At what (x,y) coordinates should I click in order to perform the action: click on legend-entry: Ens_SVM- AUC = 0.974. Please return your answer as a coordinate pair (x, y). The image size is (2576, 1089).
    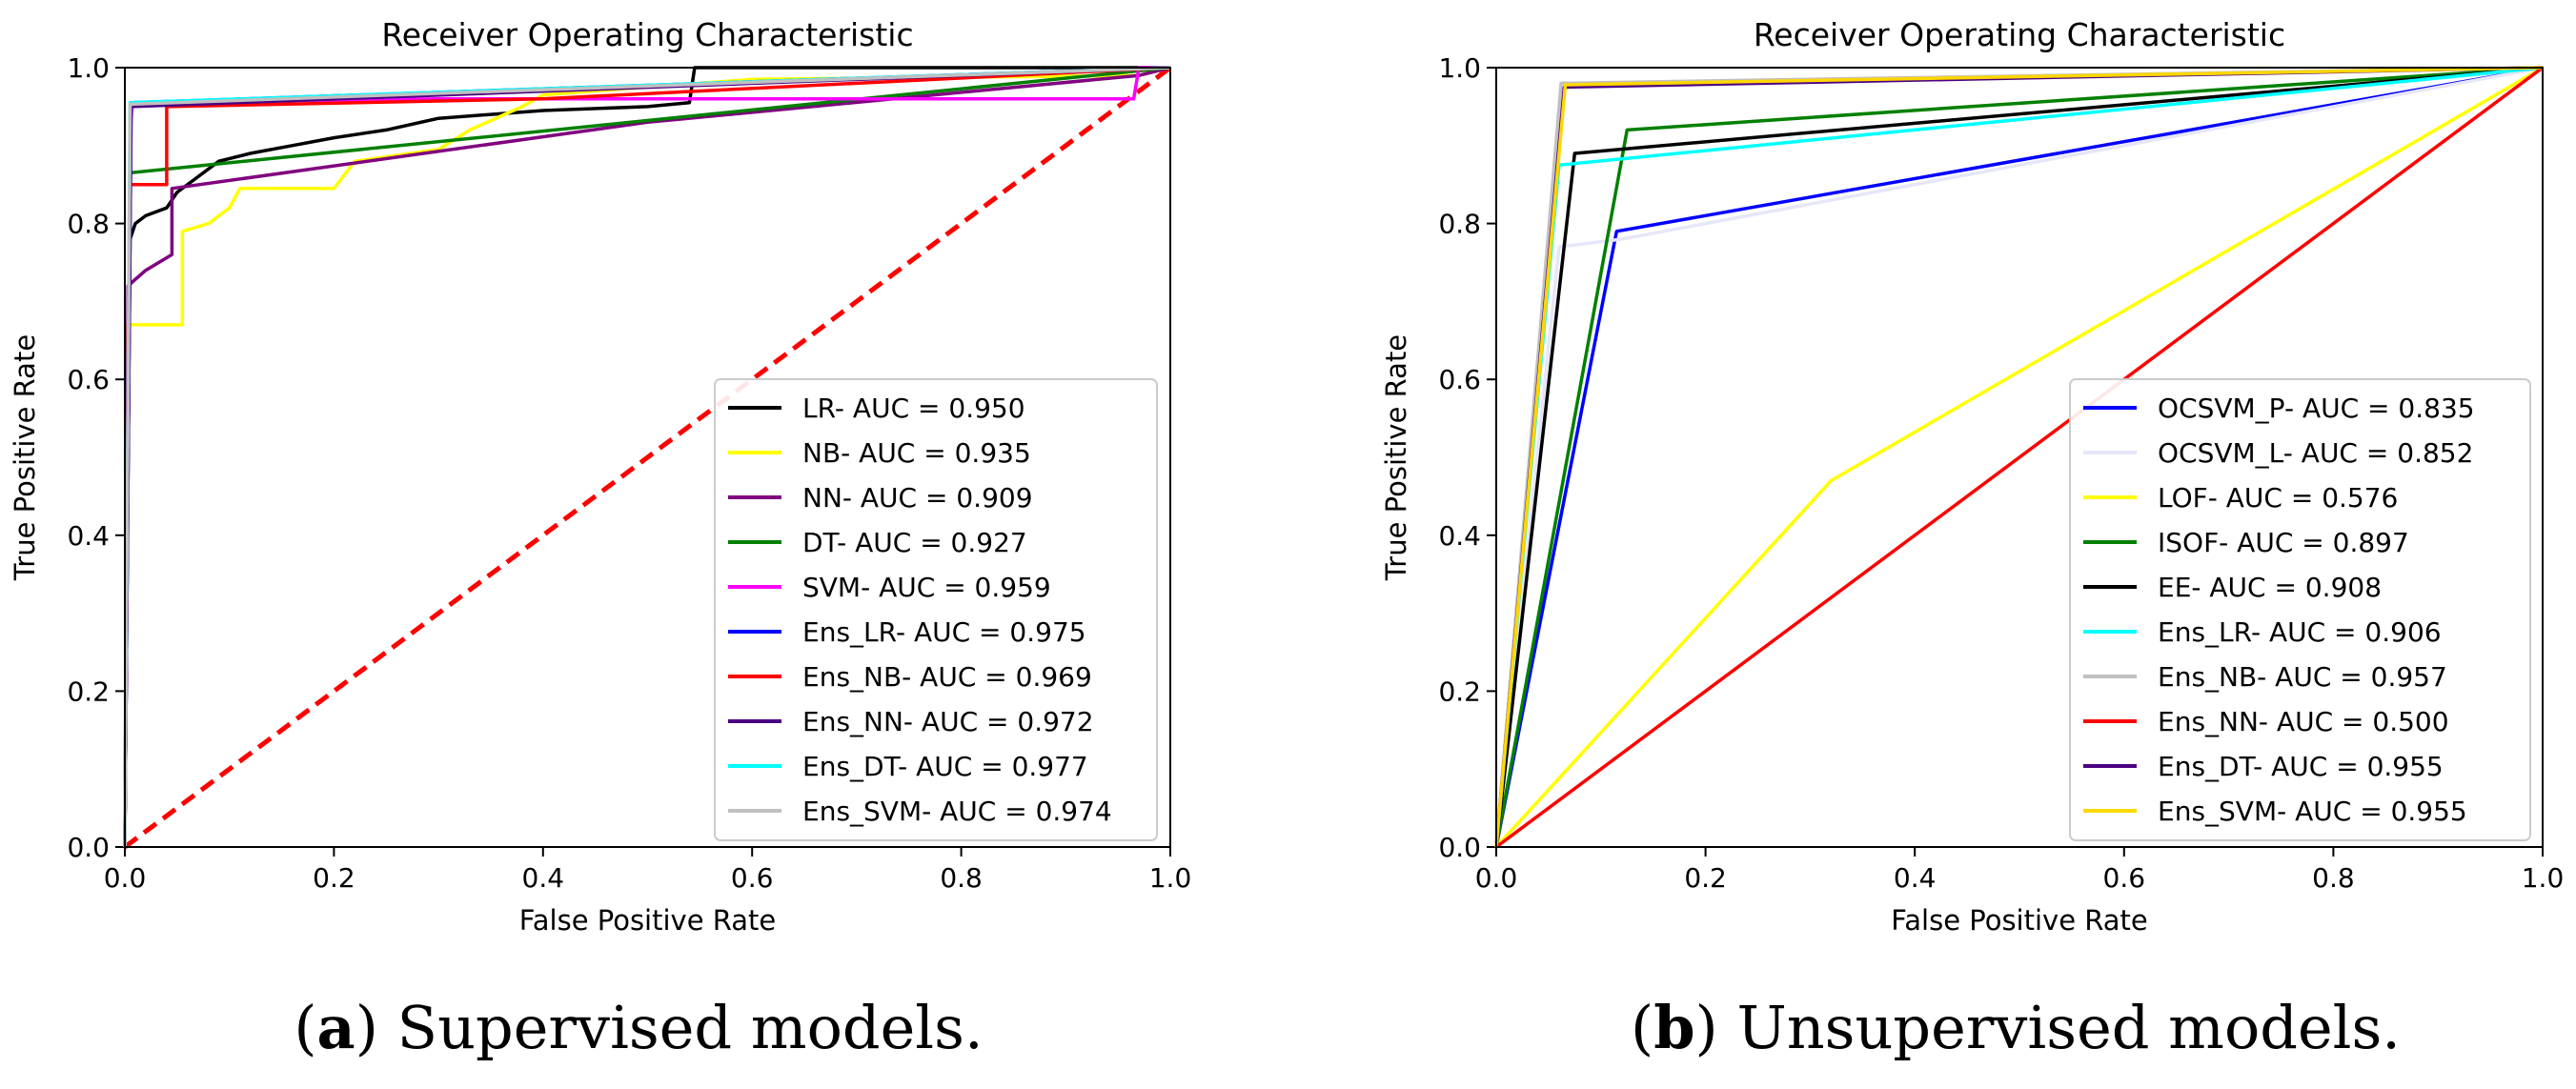
    Looking at the image, I should click on (957, 811).